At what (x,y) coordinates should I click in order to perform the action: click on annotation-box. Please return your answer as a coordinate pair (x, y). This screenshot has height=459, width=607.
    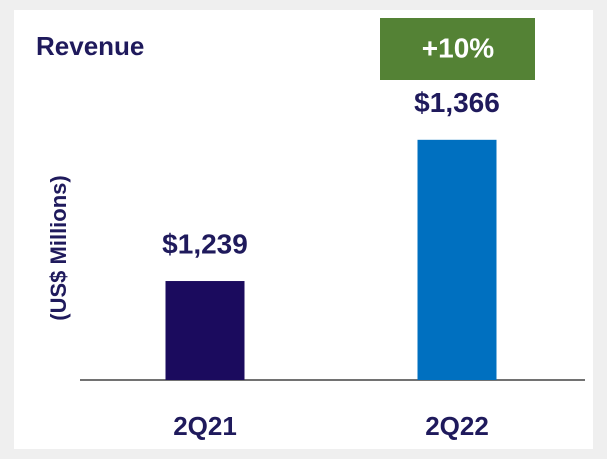
    Looking at the image, I should click on (457, 49).